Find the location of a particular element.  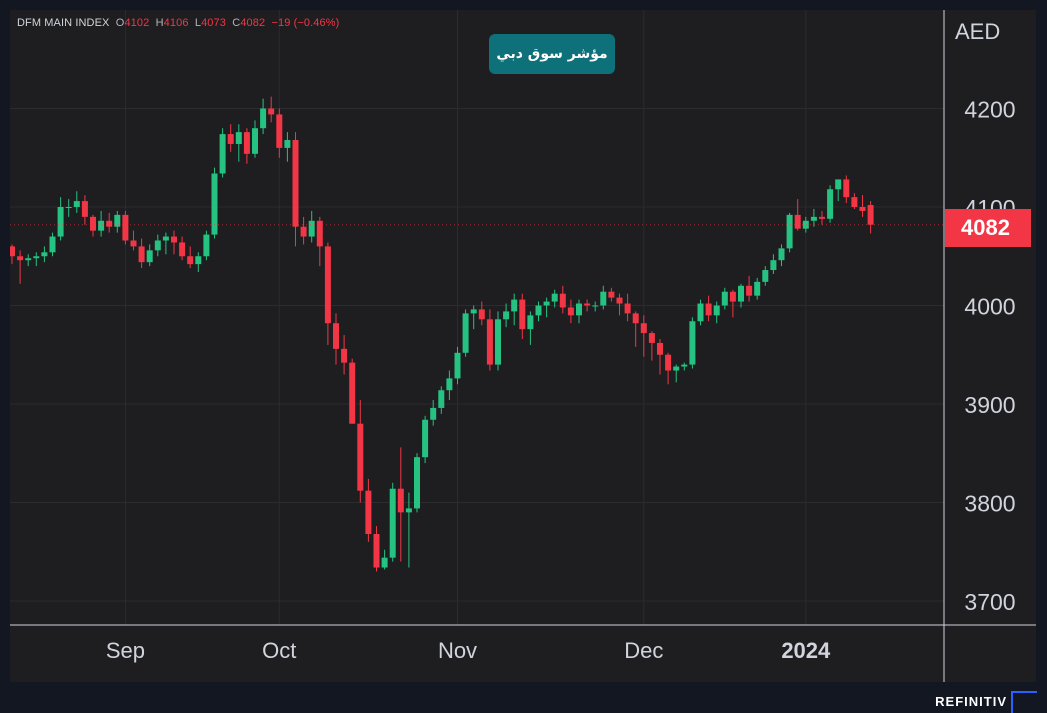

y-tick-label: 3900 is located at coordinates (989, 405).